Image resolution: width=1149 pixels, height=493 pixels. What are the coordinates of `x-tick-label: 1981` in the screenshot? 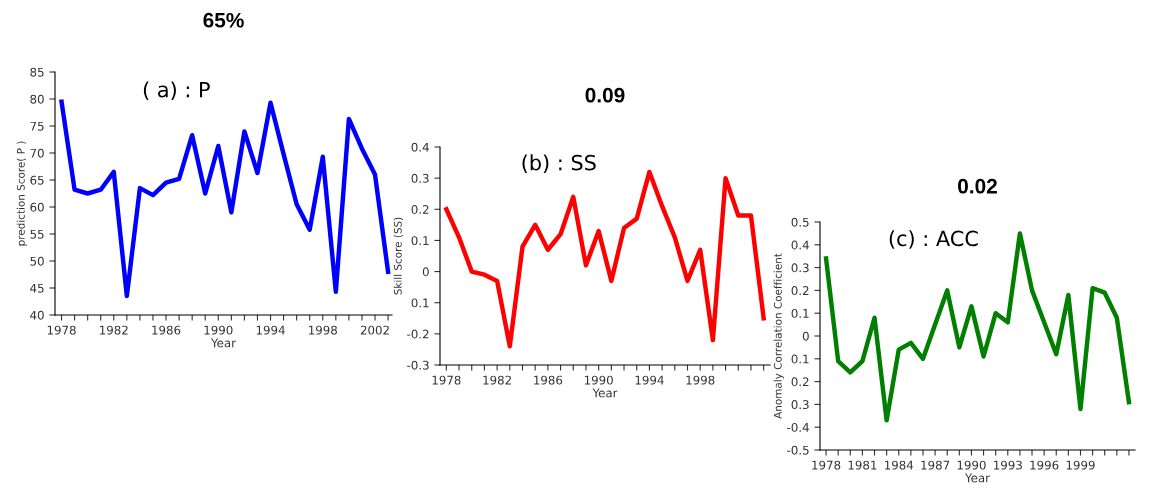 It's located at (862, 465).